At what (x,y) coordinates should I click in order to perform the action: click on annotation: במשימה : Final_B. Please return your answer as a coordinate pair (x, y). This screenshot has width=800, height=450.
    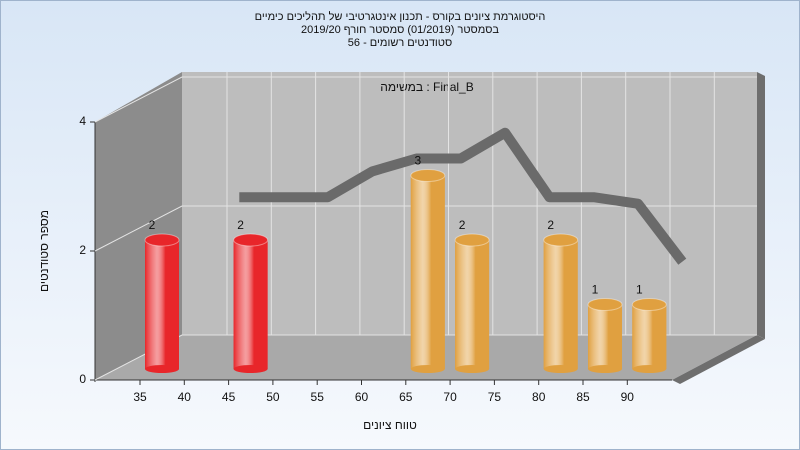
    Looking at the image, I should click on (427, 87).